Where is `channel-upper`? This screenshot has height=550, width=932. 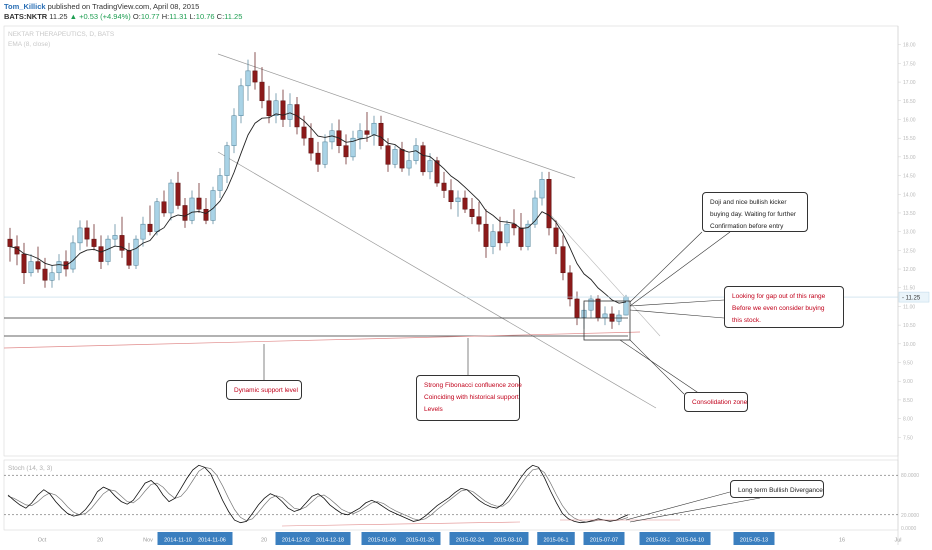 channel-upper is located at coordinates (396, 116).